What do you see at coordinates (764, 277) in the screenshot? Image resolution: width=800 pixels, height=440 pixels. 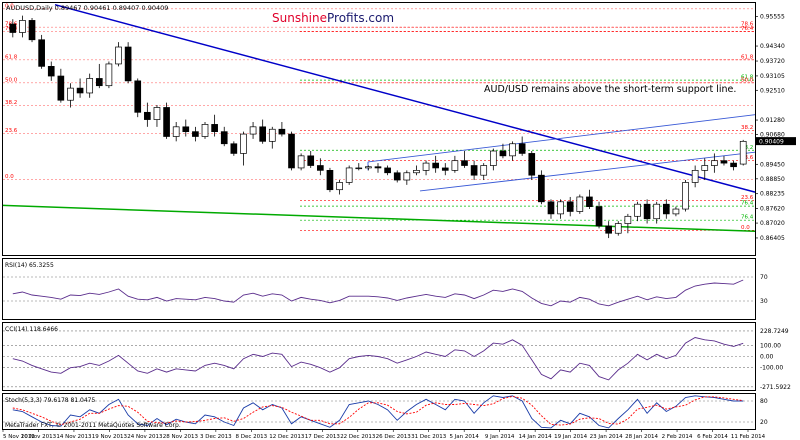 I see `rsi-tick-label: 70` at bounding box center [764, 277].